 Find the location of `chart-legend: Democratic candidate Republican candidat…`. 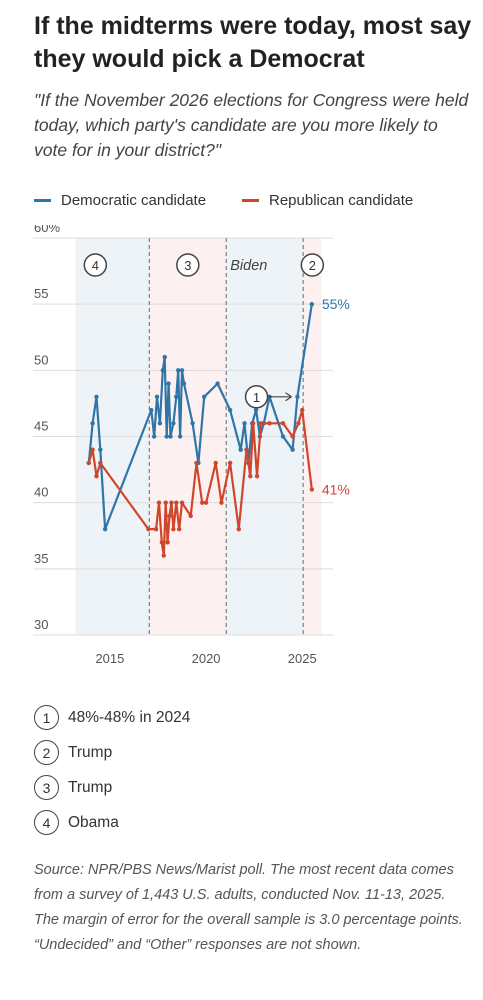

chart-legend: Democratic candidate Republican candidat… is located at coordinates (254, 203).